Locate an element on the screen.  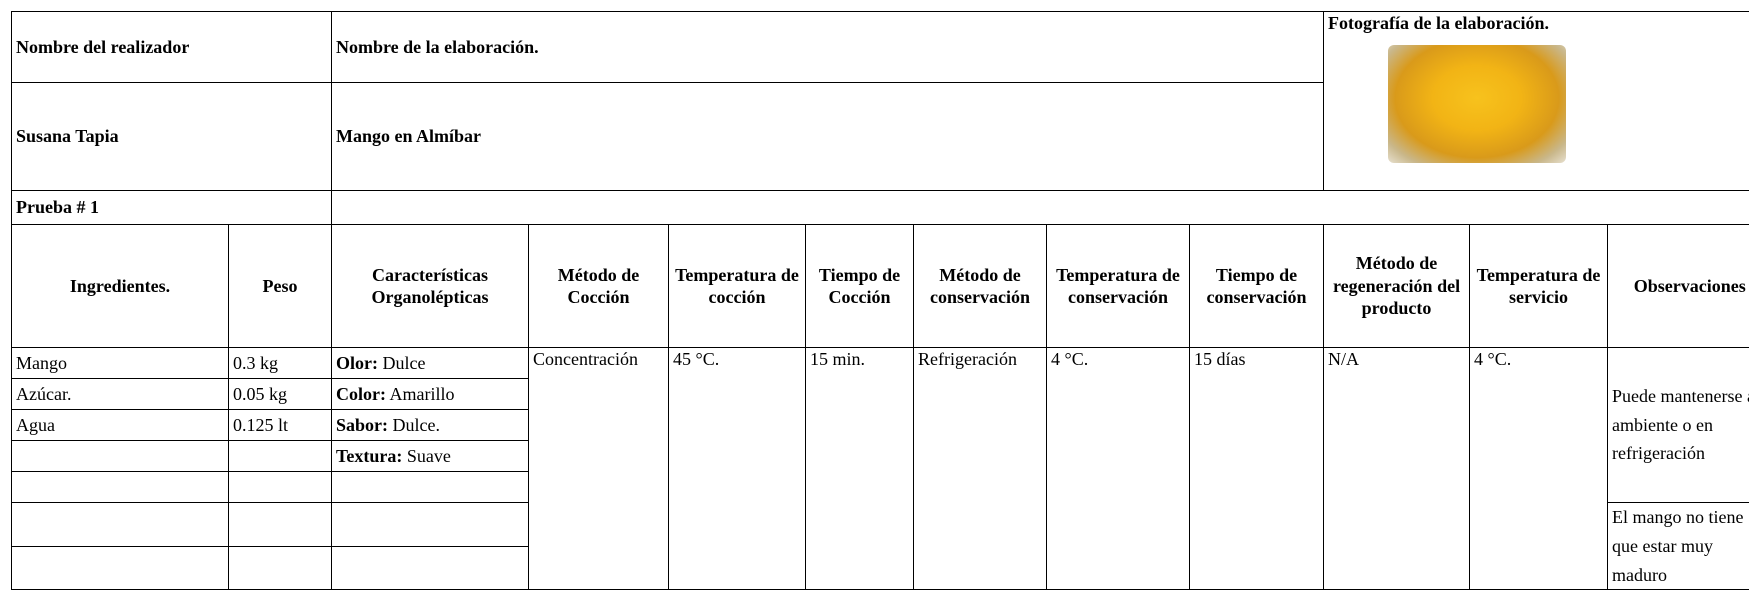
observation: El mango no tiene que estar muy maduro is located at coordinates (1678, 546).